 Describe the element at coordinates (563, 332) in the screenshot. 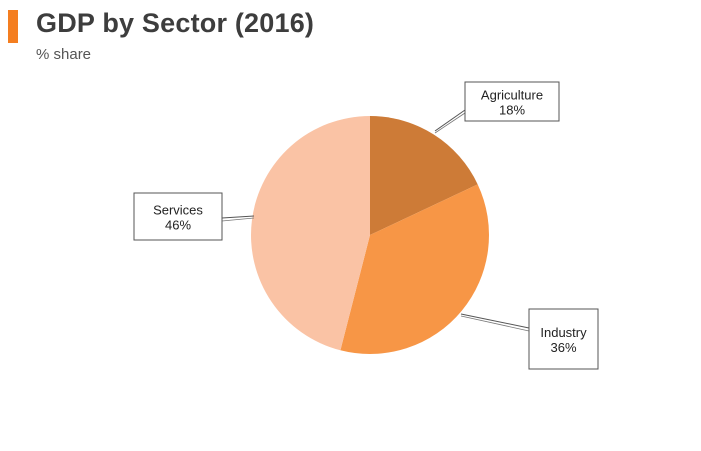

I see `slice-label-name-industry: Industry` at that location.